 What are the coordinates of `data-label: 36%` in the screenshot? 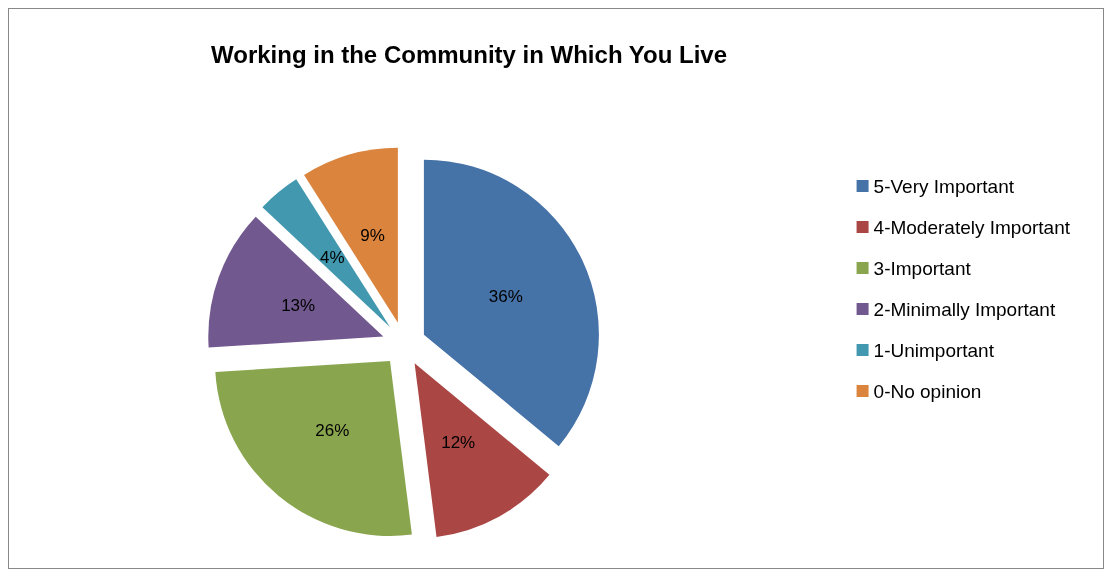 It's located at (505, 296).